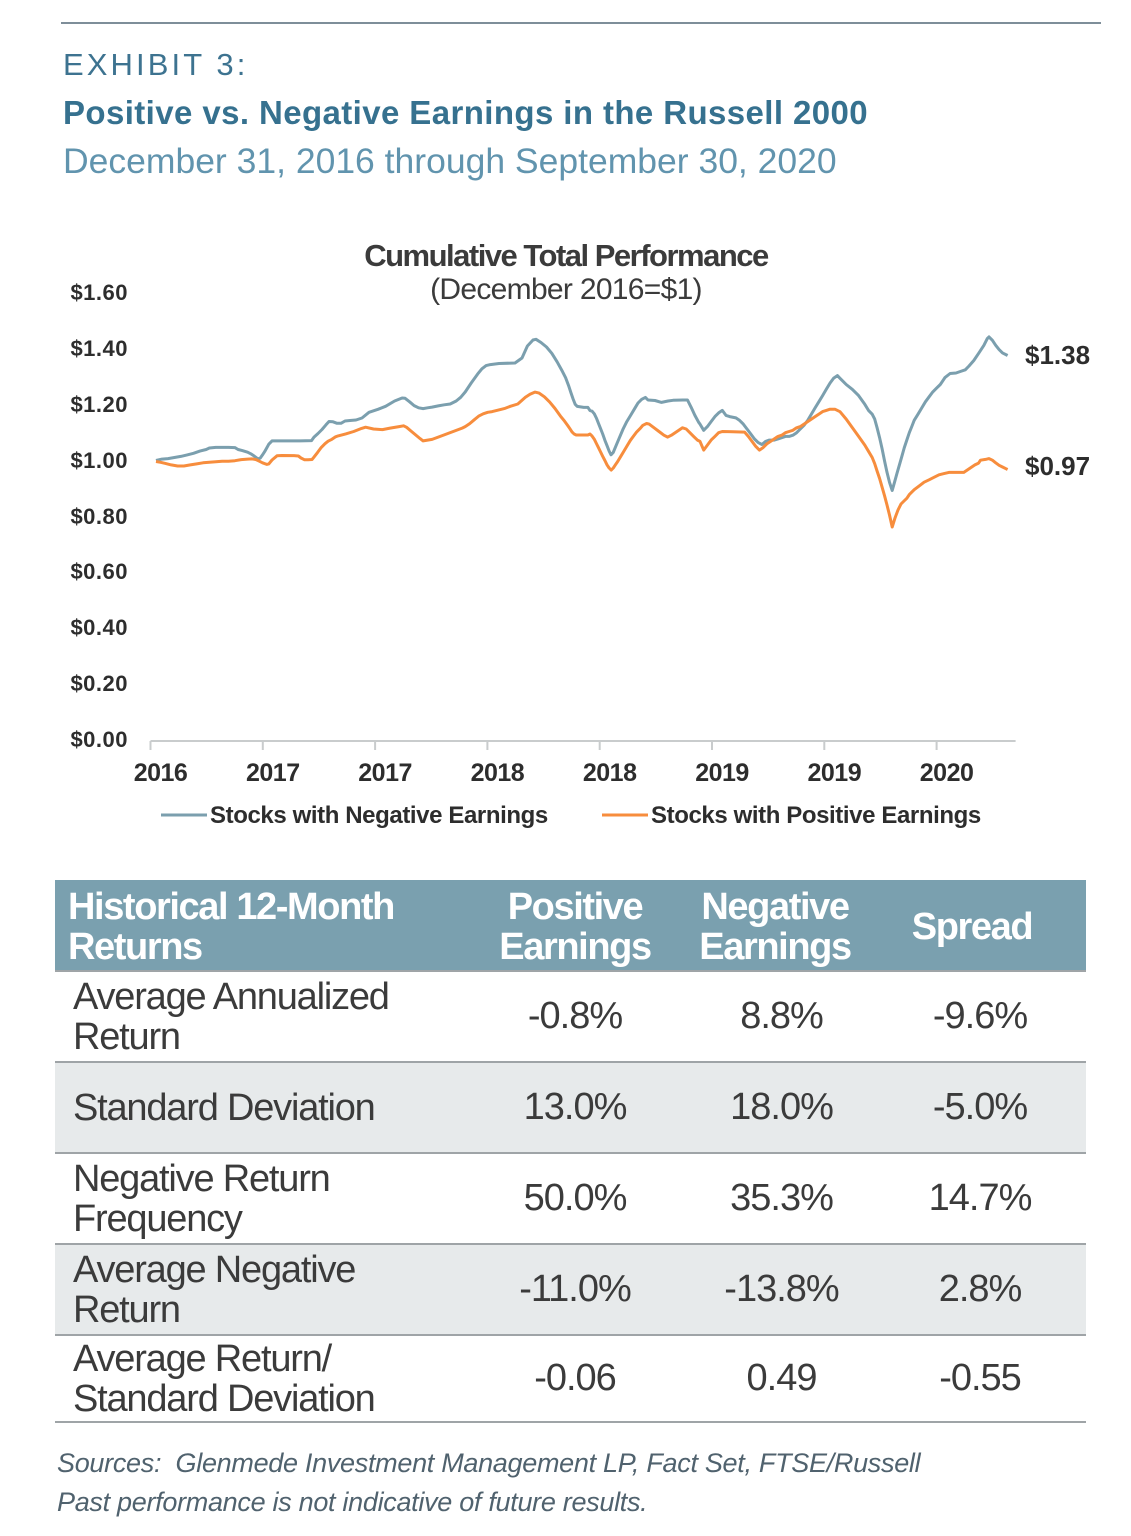  Describe the element at coordinates (816, 815) in the screenshot. I see `svg-text: Stocks with Positive Earnings` at that location.